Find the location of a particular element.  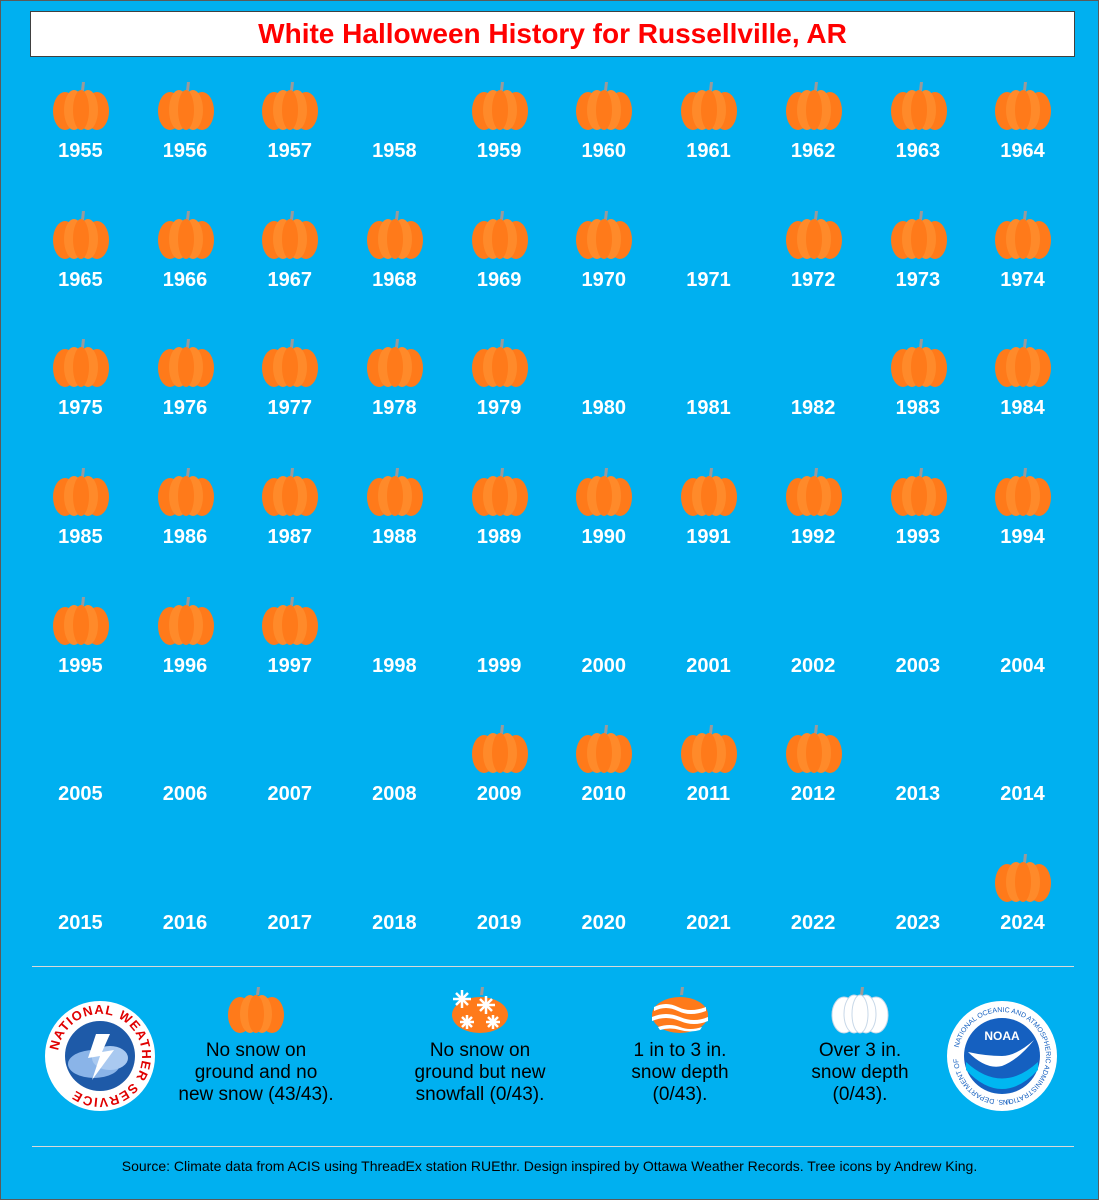

year-label: 2005 is located at coordinates (80, 794).